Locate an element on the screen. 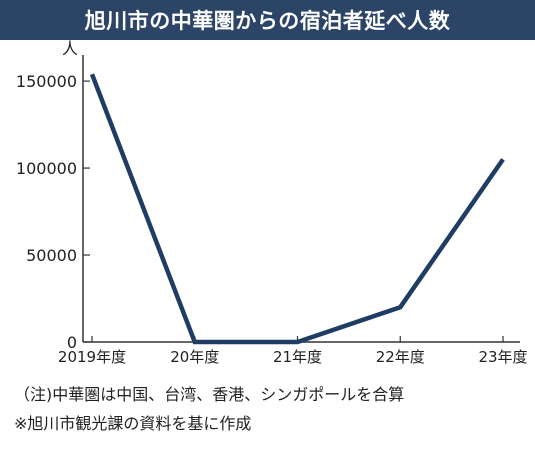 This screenshot has width=535, height=450. x-tick-label: 20年度 is located at coordinates (194, 357).